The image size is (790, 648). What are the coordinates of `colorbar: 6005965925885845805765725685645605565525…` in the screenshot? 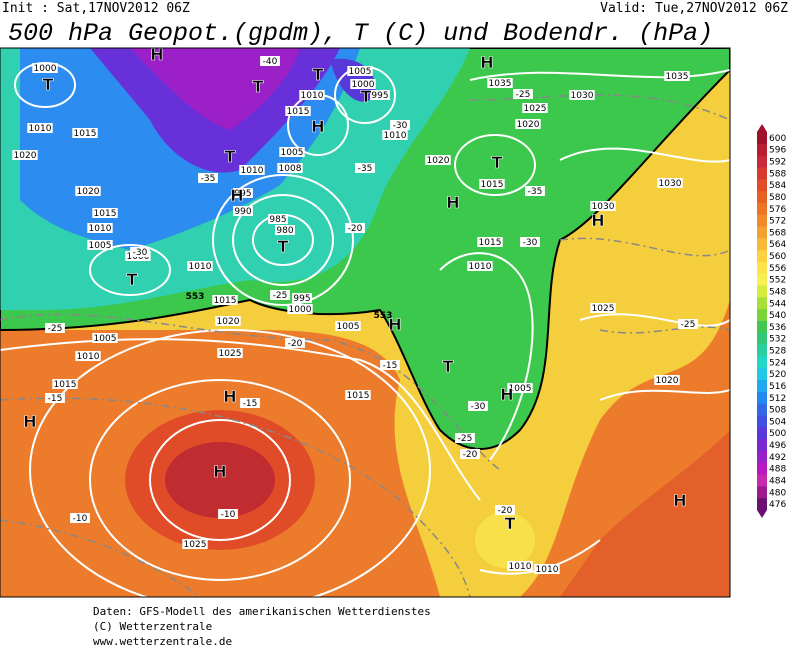 It's located at (771, 321).